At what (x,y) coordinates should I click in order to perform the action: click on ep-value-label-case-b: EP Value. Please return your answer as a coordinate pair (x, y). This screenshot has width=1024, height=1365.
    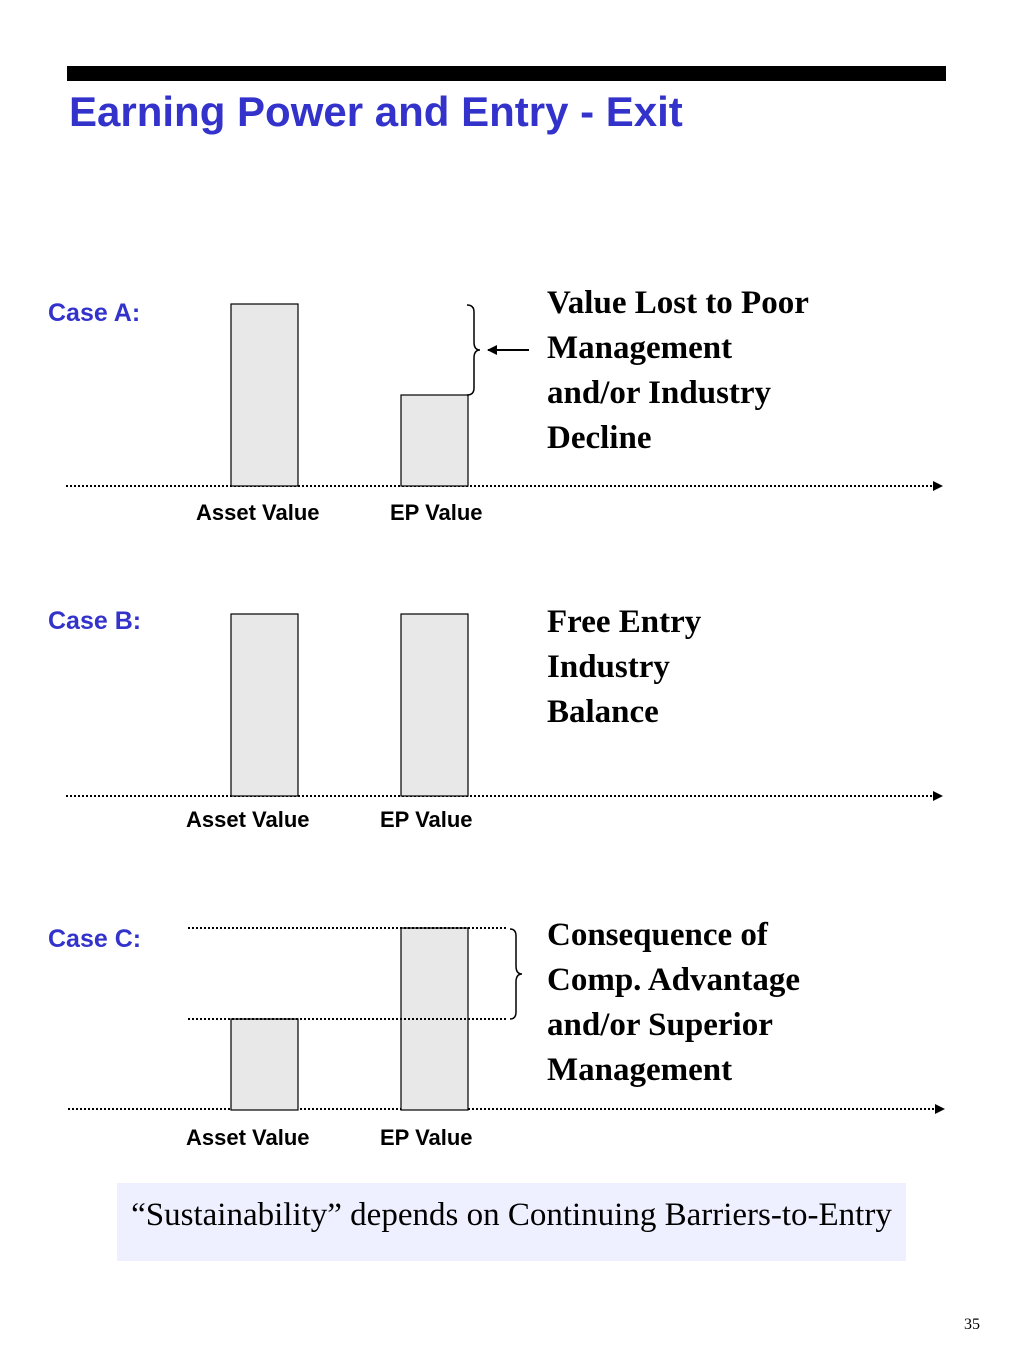
    Looking at the image, I should click on (426, 819).